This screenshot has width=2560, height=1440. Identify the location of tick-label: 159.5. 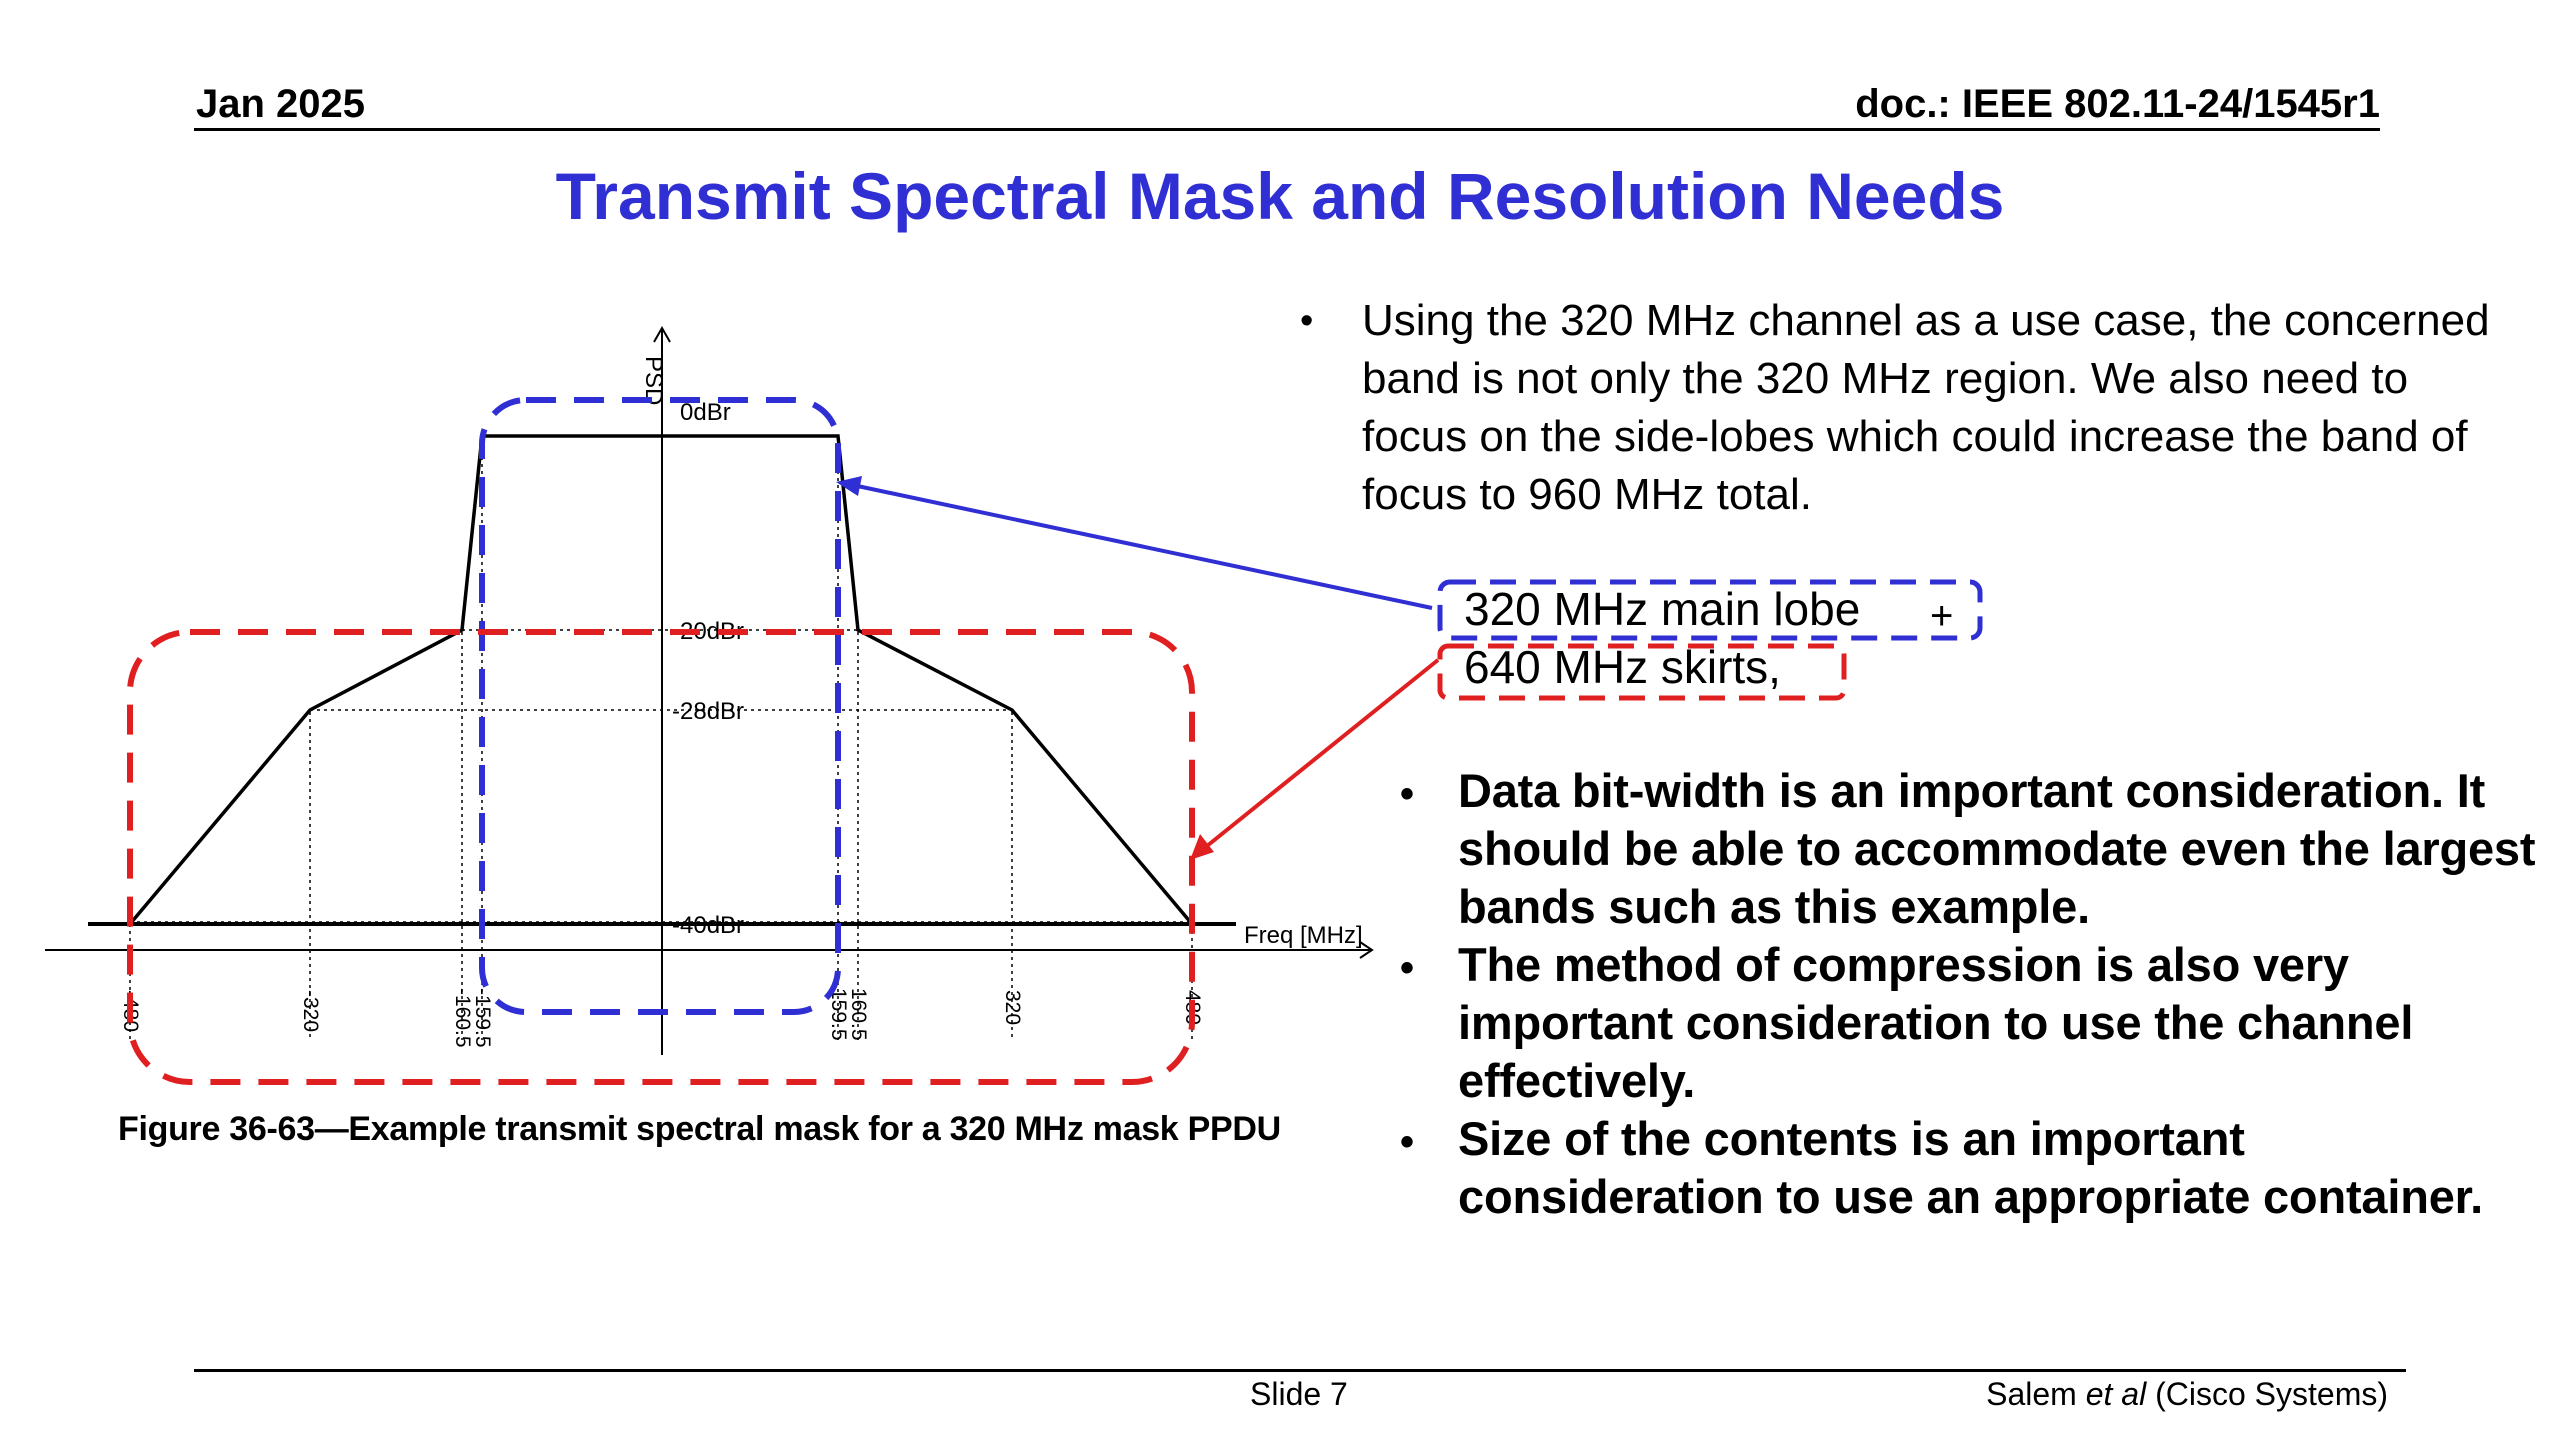
(838, 1014).